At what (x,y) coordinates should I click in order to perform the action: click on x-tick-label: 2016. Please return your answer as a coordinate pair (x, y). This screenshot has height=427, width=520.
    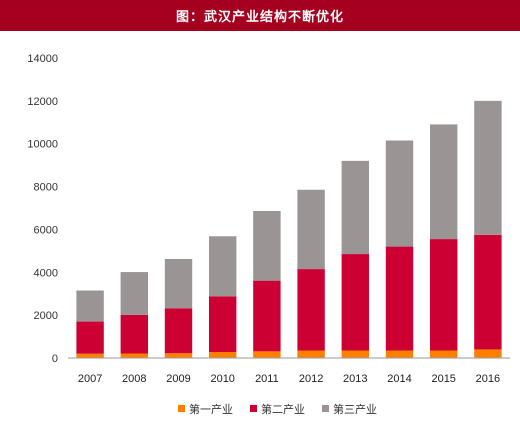
    Looking at the image, I should click on (488, 379).